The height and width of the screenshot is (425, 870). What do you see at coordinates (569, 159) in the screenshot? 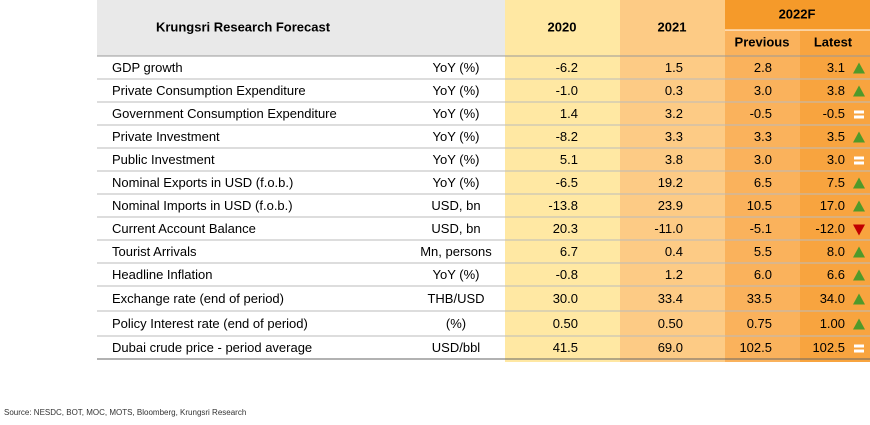
I see `cell-2020: 5.1` at bounding box center [569, 159].